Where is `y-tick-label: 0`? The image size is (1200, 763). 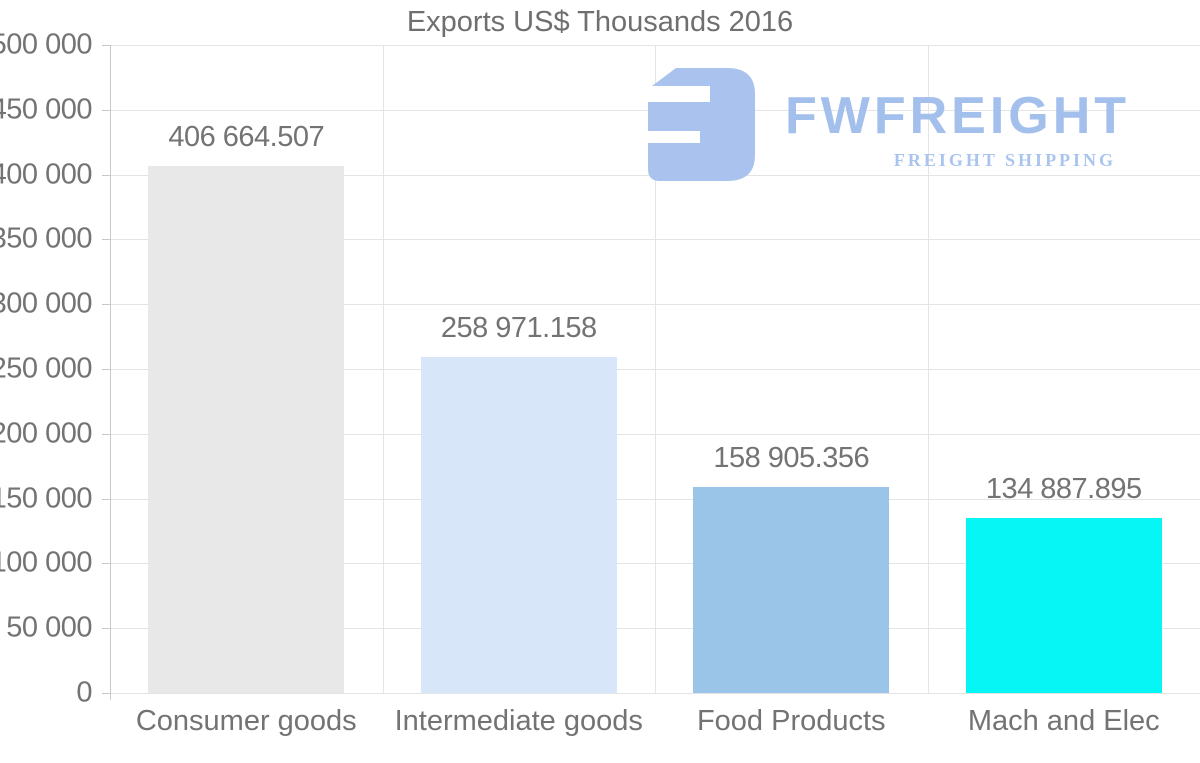 y-tick-label: 0 is located at coordinates (84, 692).